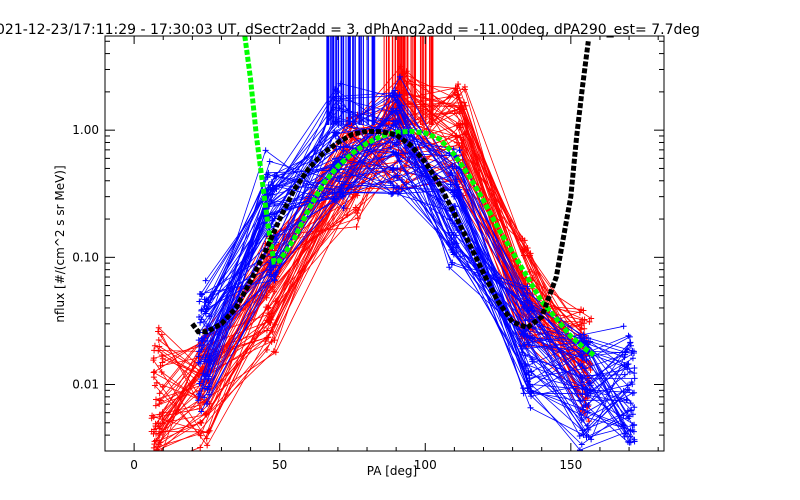 This screenshot has width=800, height=500. What do you see at coordinates (85, 385) in the screenshot?
I see `y-tick-label: 0.01` at bounding box center [85, 385].